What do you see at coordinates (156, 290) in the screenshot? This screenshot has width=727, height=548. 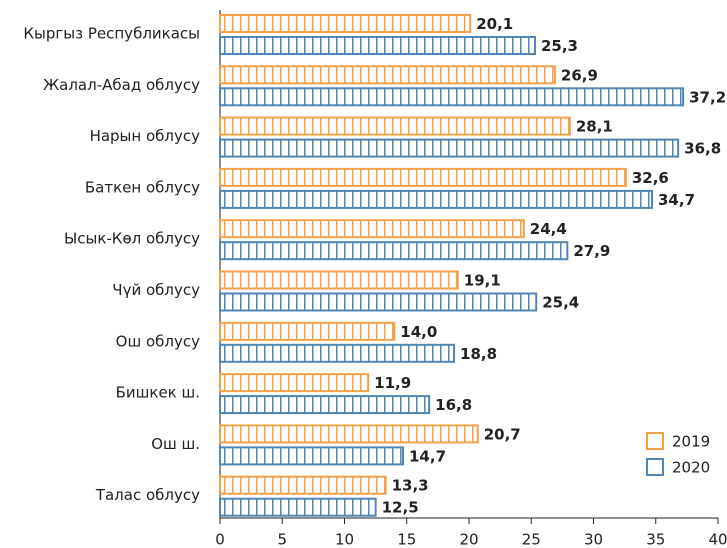 I see `category-label: Чүй облусу` at bounding box center [156, 290].